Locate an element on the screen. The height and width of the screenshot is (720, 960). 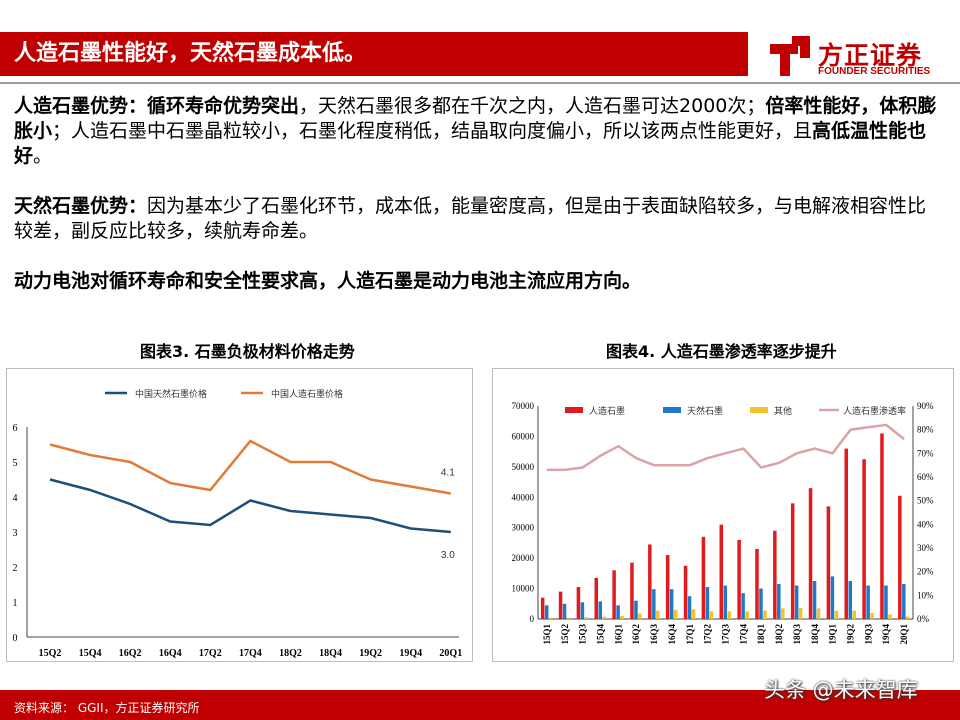
y-tick-label: 3 is located at coordinates (15, 533).